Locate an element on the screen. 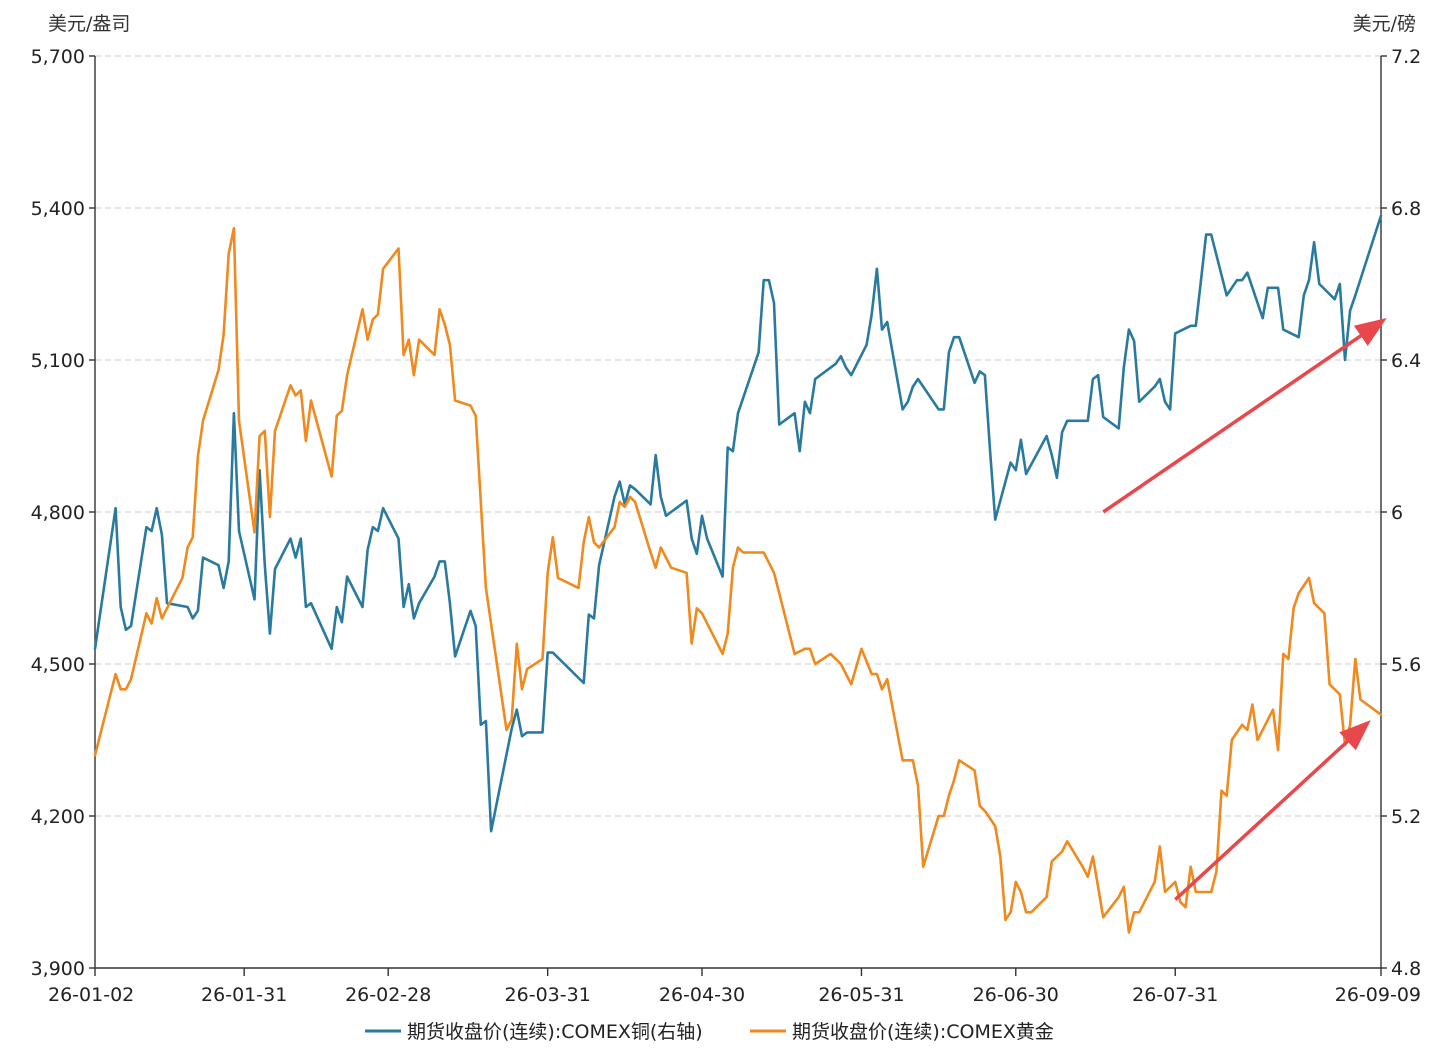 Image resolution: width=1449 pixels, height=1053 pixels. left-axis-tick-label: 5,400 is located at coordinates (58, 209).